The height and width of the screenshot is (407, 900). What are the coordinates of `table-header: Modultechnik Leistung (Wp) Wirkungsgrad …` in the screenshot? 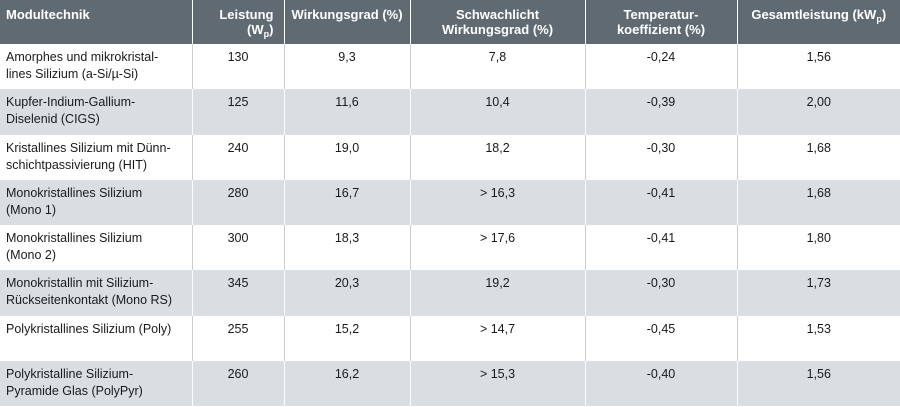 It's located at (450, 22).